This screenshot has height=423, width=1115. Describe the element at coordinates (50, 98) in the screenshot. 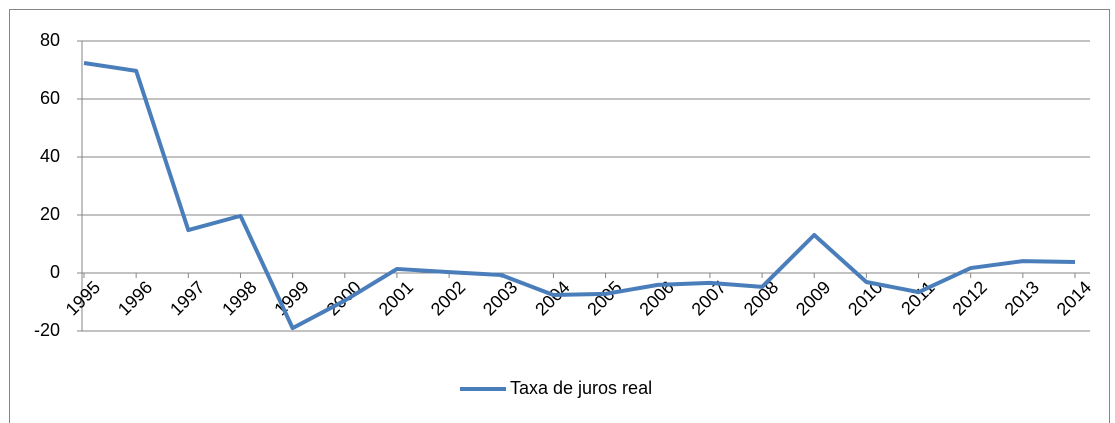

I see `y-tick-label: 60` at that location.